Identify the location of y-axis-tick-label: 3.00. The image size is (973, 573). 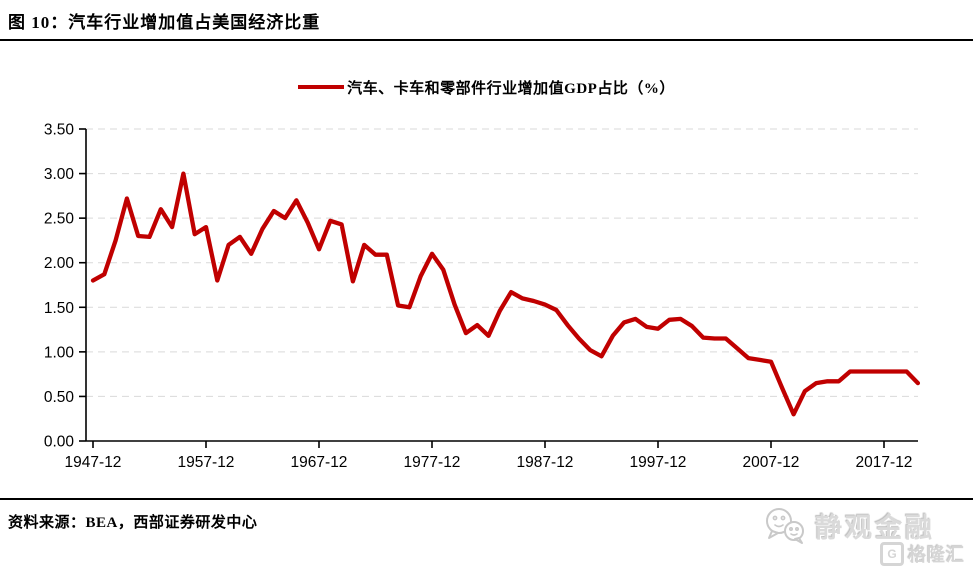
(59, 174).